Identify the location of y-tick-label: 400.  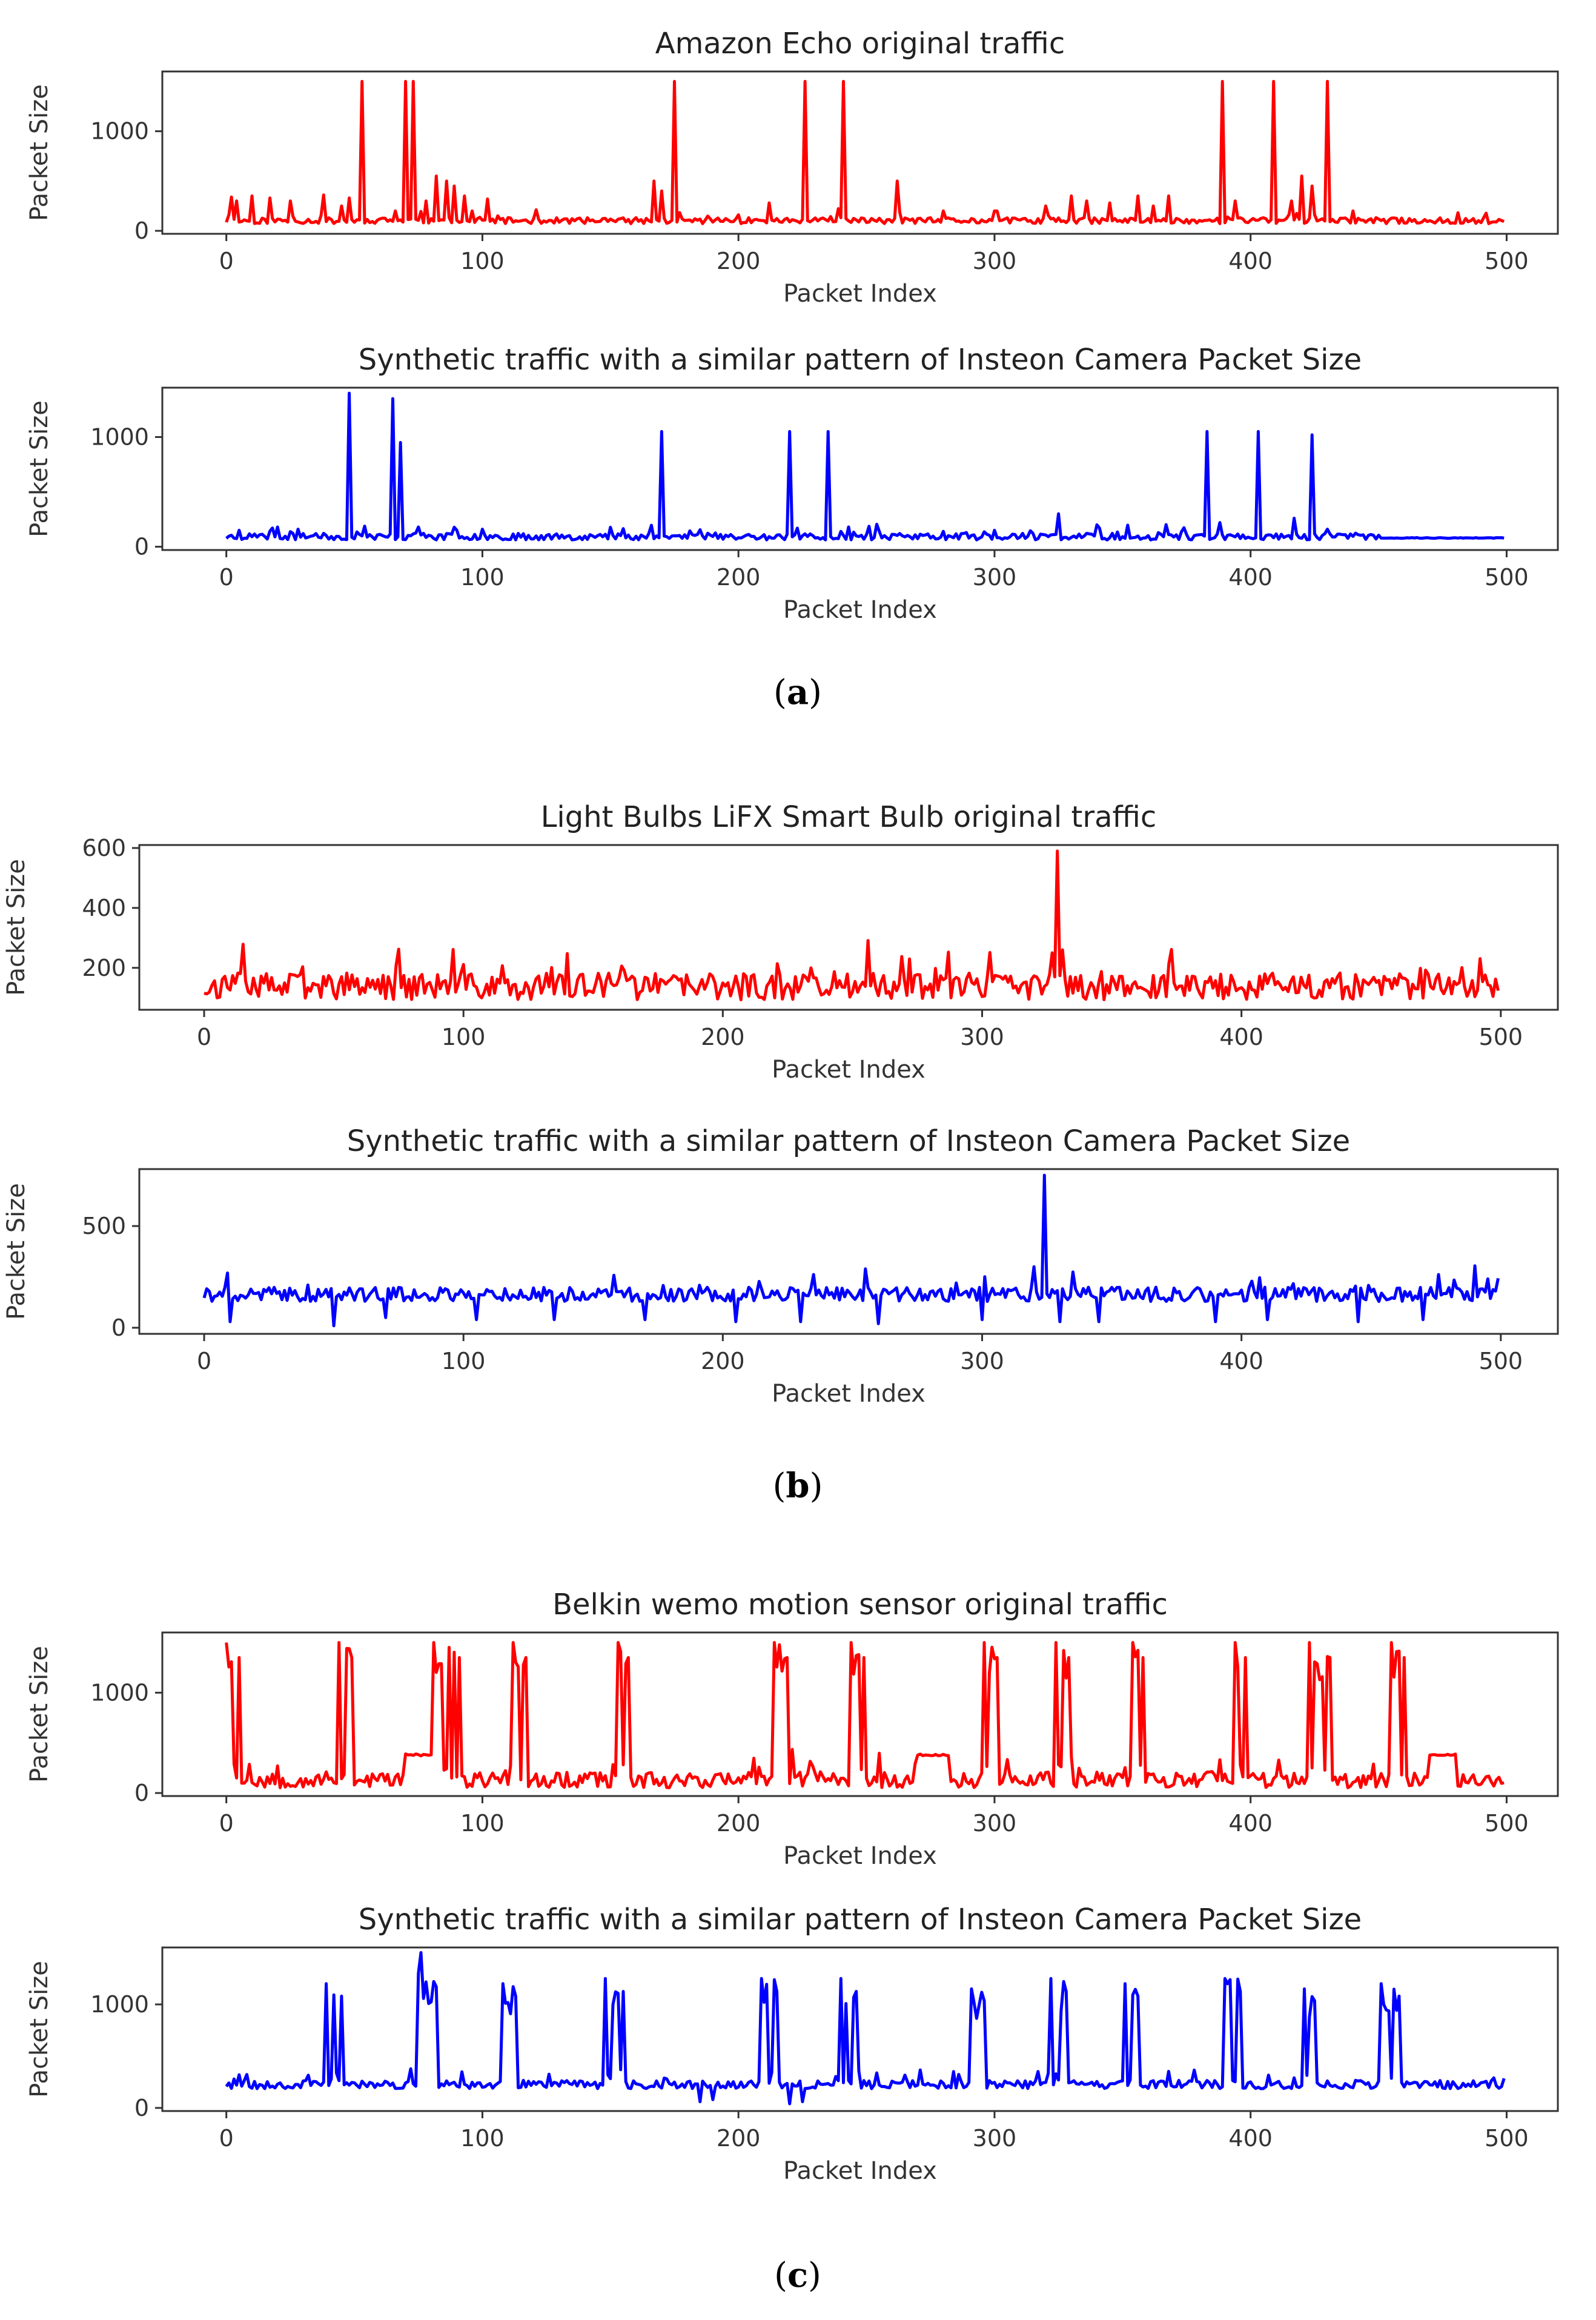
(104, 908).